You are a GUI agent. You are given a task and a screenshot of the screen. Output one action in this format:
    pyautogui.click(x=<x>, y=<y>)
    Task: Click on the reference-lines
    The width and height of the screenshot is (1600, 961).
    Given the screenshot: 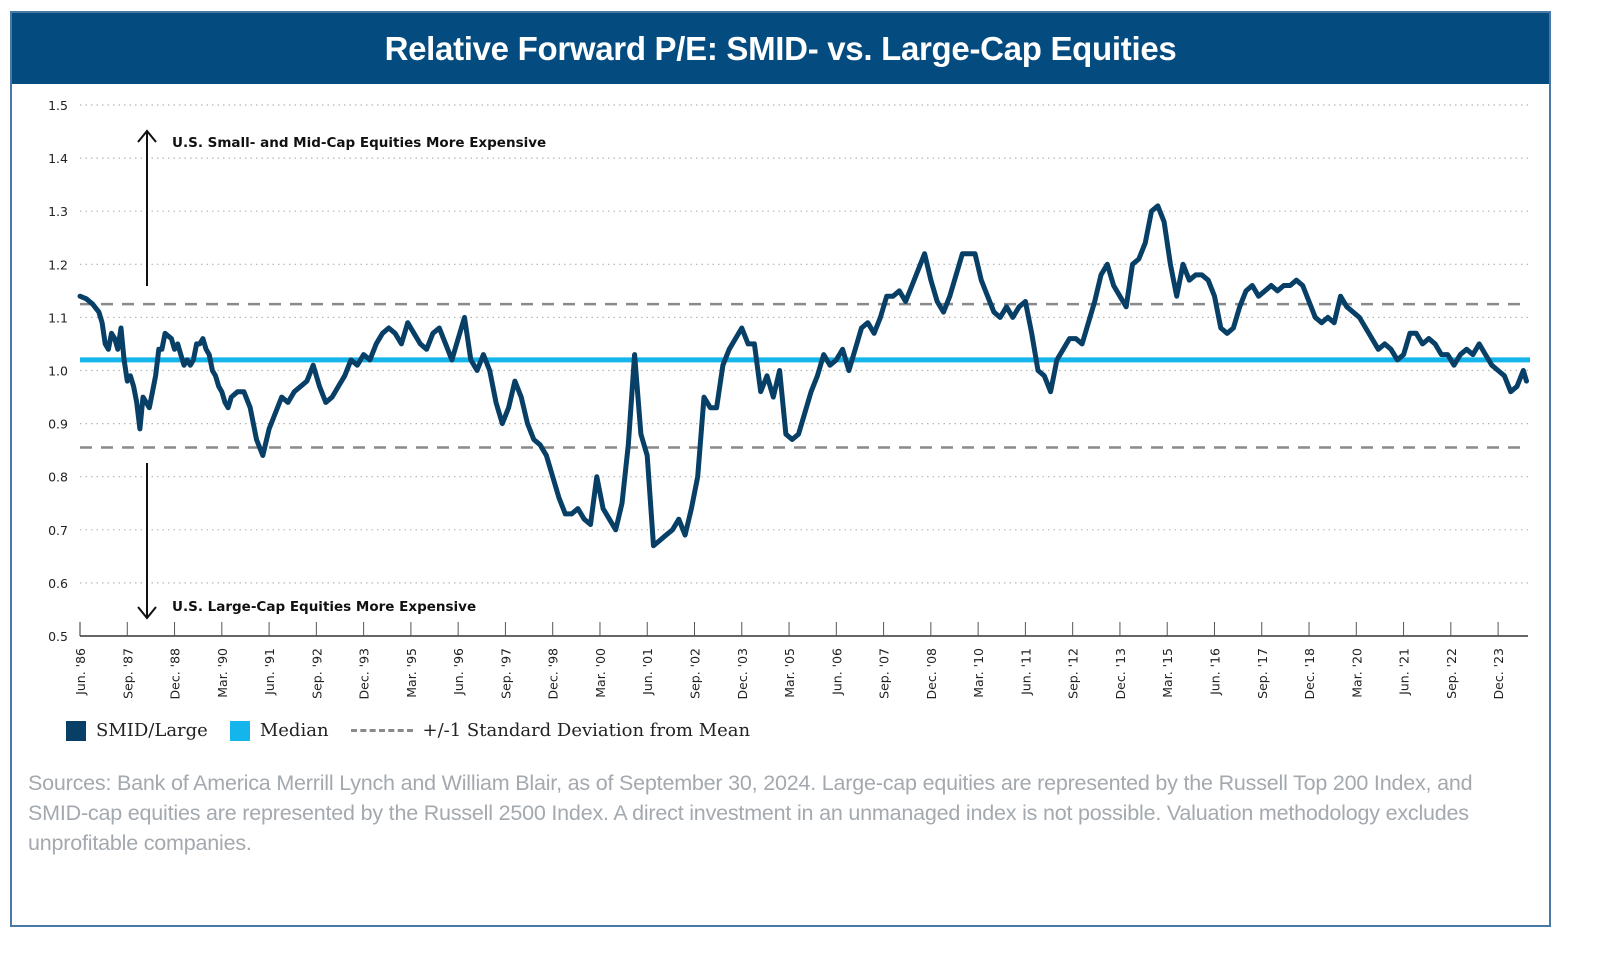 What is the action you would take?
    pyautogui.click(x=805, y=375)
    